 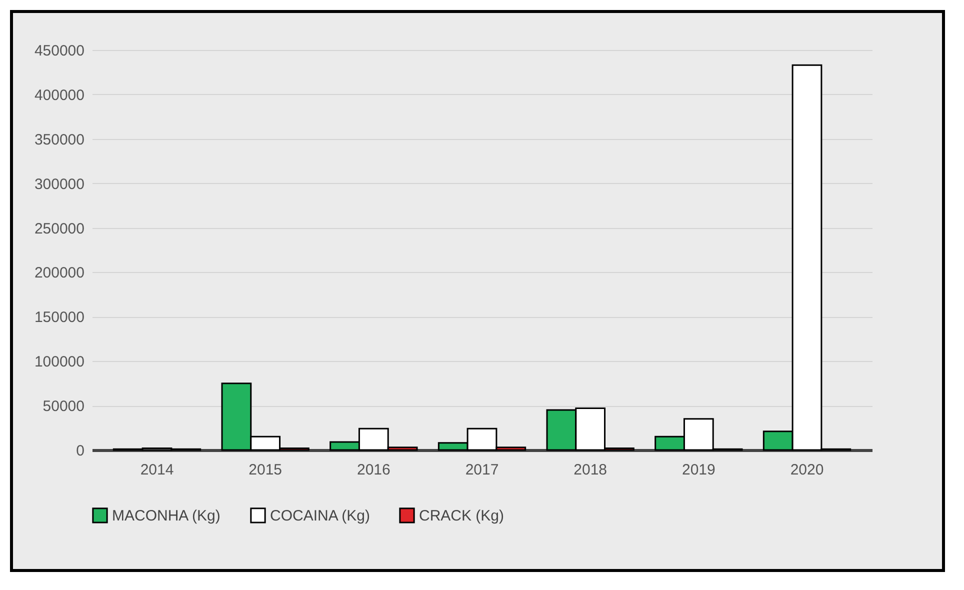 What do you see at coordinates (807, 470) in the screenshot?
I see `x-tick-label: 2020` at bounding box center [807, 470].